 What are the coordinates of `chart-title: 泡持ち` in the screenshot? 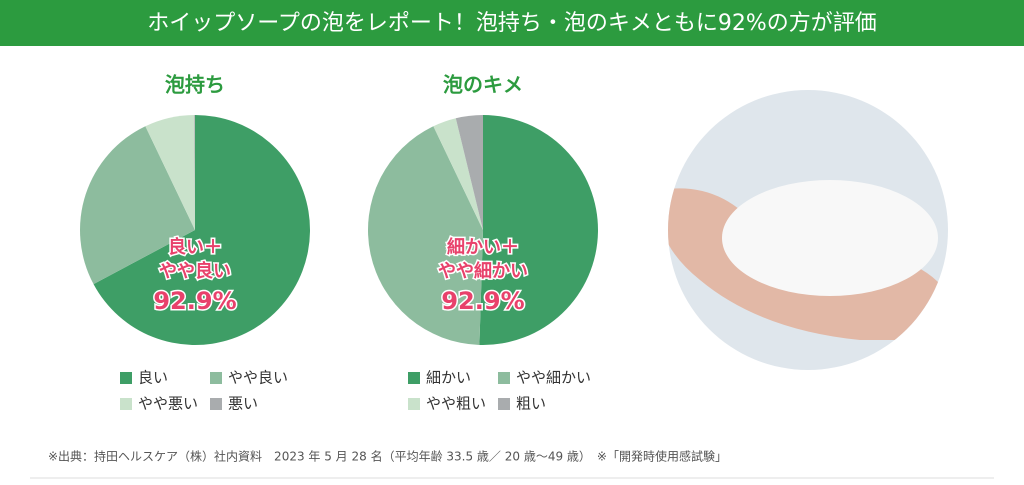 It's located at (195, 85).